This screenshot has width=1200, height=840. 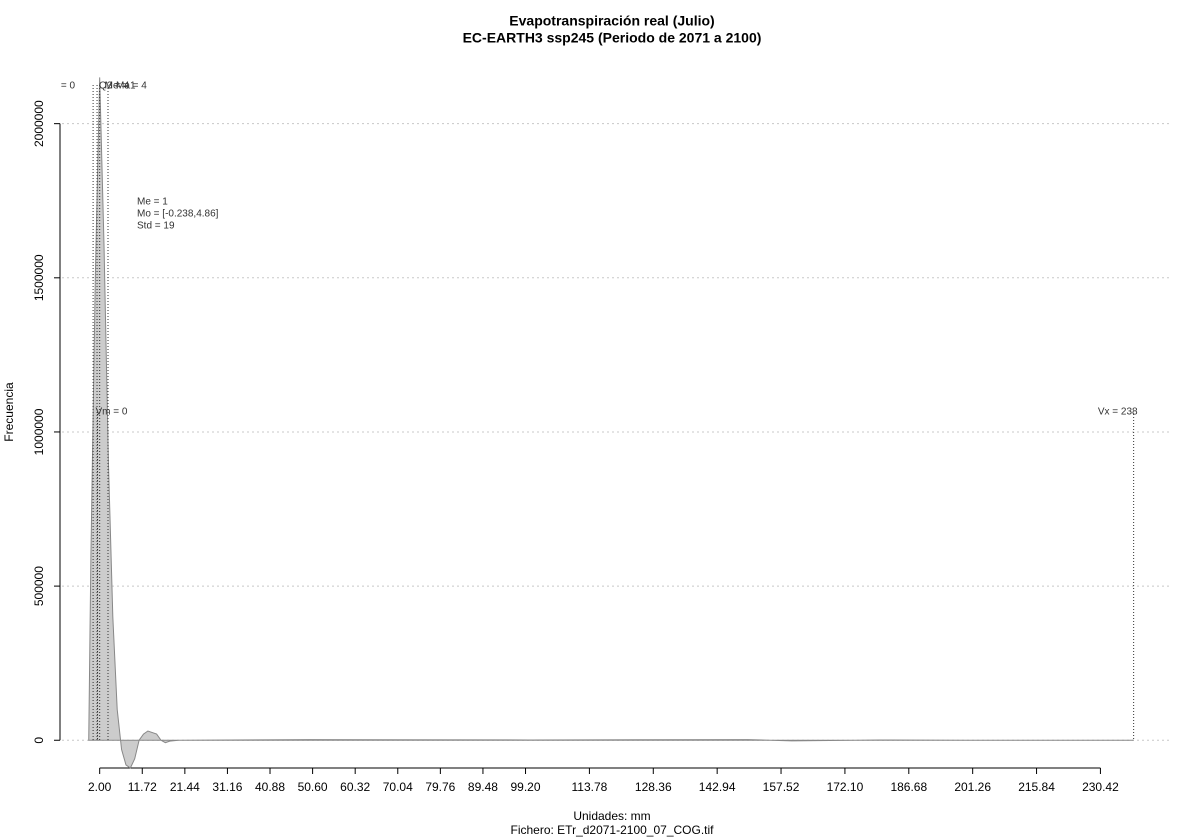 What do you see at coordinates (526, 787) in the screenshot?
I see `x-tick-label: 99.20` at bounding box center [526, 787].